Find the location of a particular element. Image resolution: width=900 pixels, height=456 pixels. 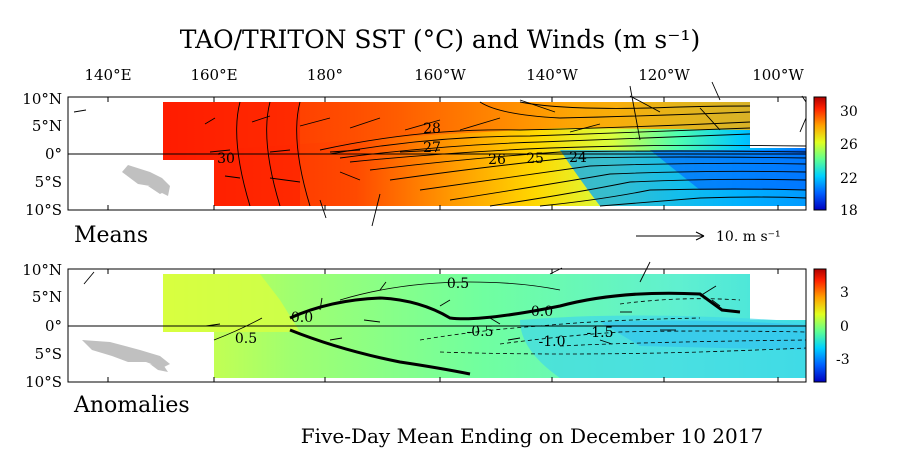

contour-label: 27 is located at coordinates (432, 148).